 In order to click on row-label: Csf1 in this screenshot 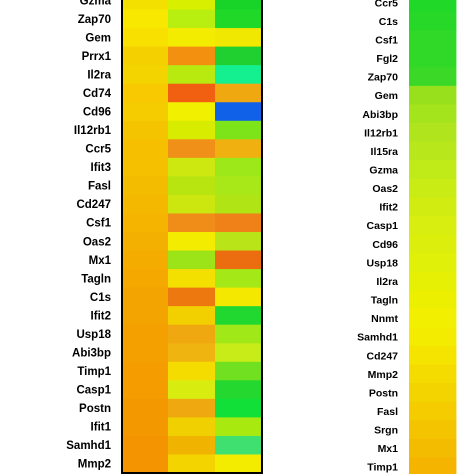, I will do `click(99, 224)`.